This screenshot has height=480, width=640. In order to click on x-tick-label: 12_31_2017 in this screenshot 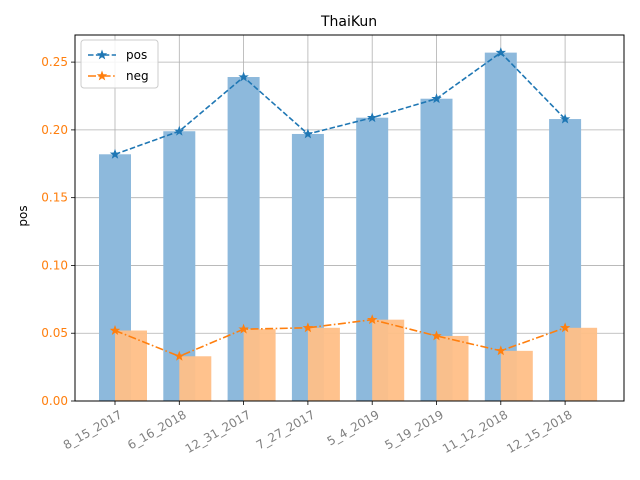, I will do `click(218, 431)`.